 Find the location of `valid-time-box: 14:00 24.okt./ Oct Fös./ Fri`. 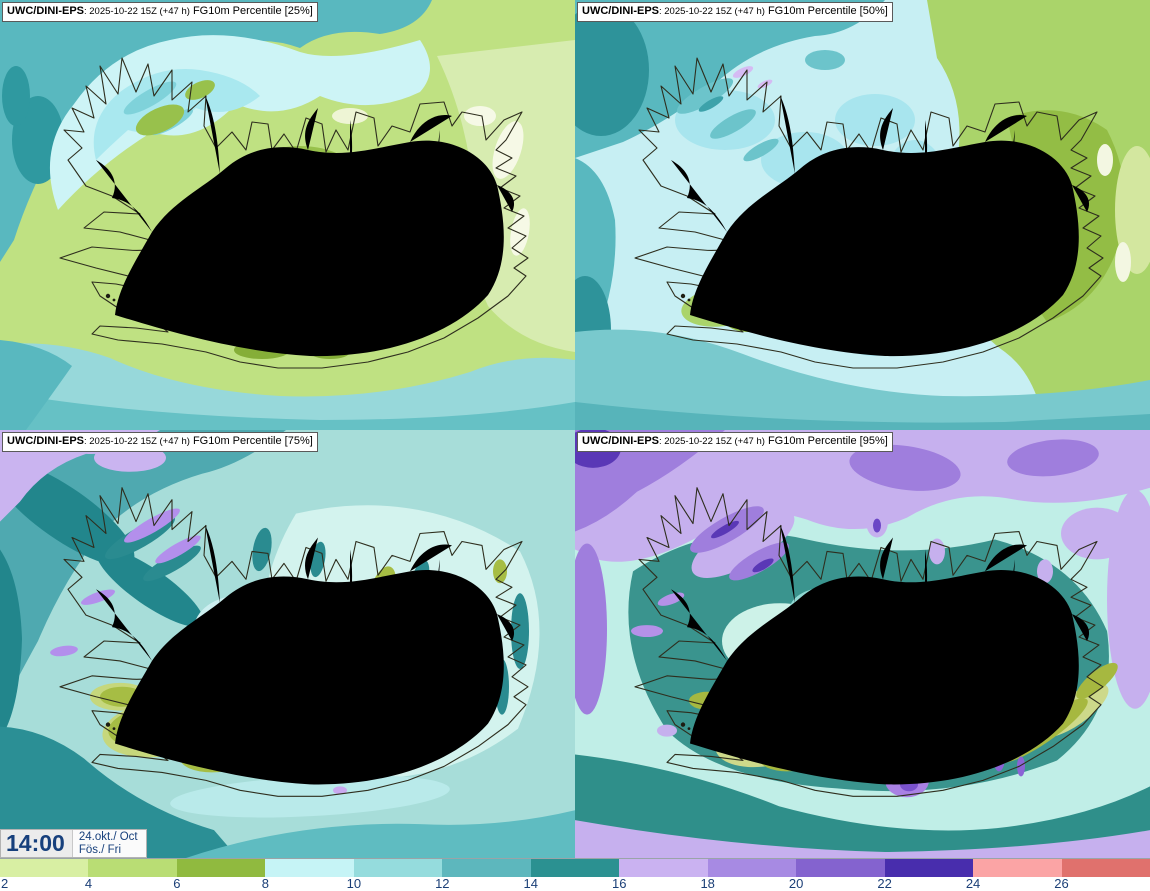

valid-time-box: 14:00 24.okt./ Oct Fös./ Fri is located at coordinates (73, 843).